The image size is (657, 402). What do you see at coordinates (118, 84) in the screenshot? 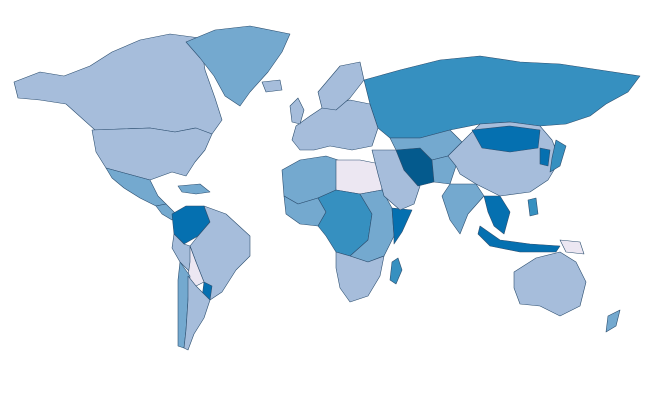
I see `region-alaska-canada` at bounding box center [118, 84].